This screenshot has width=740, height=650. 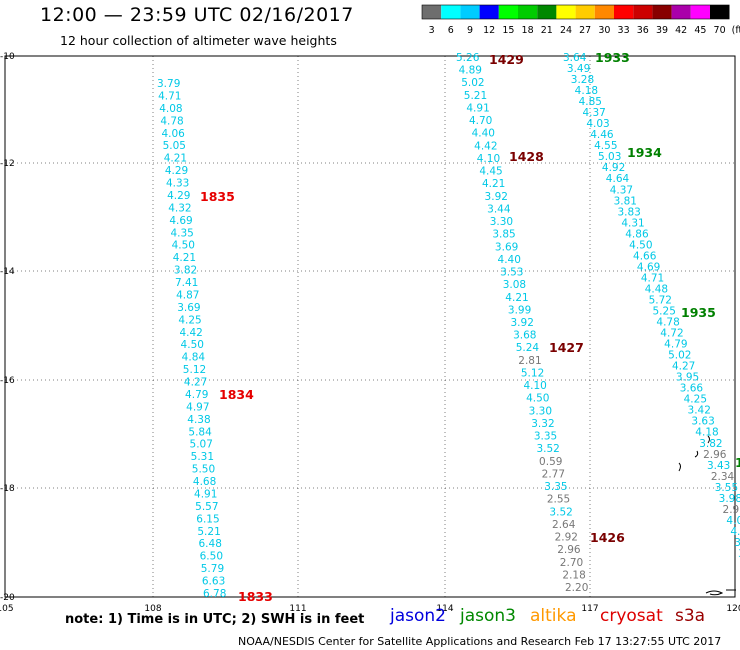 I want to click on color-scale-label: 21, so click(x=547, y=30).